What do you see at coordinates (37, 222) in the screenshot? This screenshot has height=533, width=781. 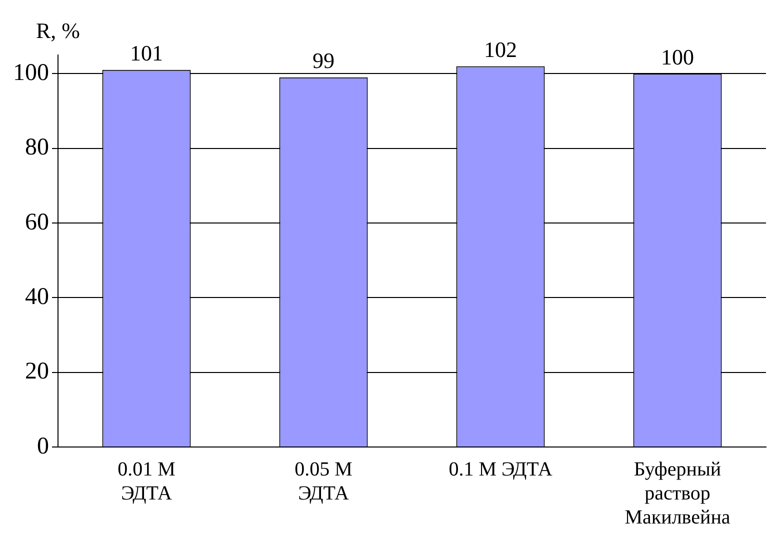 I see `y-tick-label: 60` at bounding box center [37, 222].